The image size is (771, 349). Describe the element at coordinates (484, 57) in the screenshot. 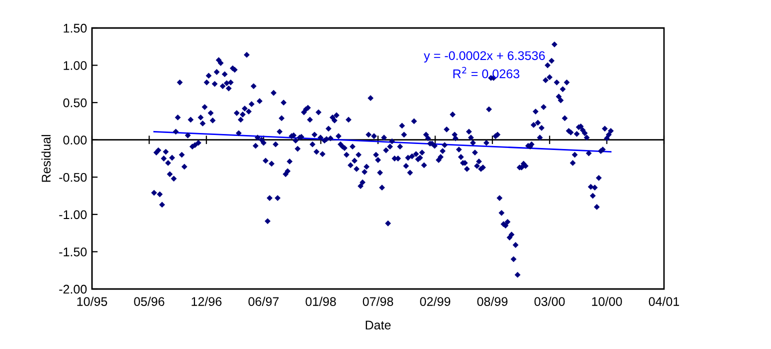

I see `annotation: y = -0.0002x + 6.3536` at that location.